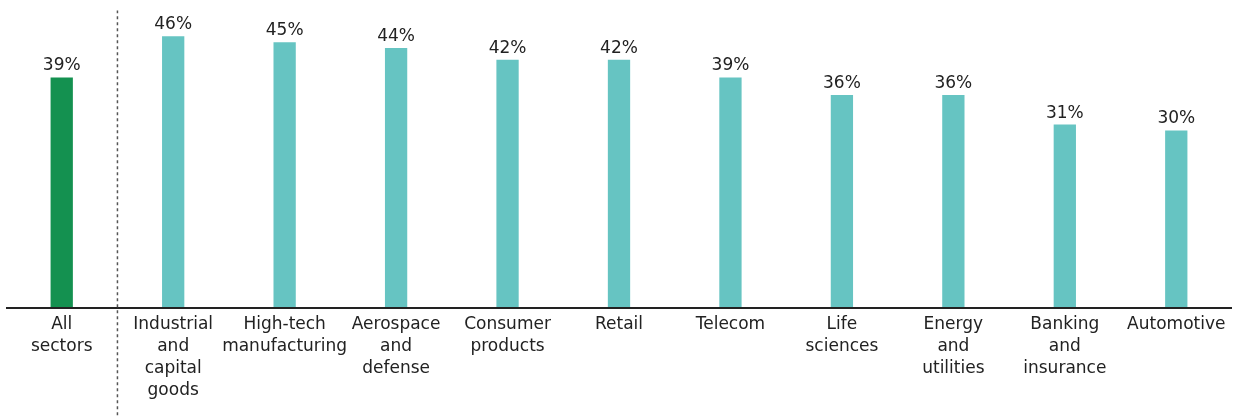 The height and width of the screenshot is (419, 1236). Describe the element at coordinates (1176, 117) in the screenshot. I see `data-label: 30%` at that location.